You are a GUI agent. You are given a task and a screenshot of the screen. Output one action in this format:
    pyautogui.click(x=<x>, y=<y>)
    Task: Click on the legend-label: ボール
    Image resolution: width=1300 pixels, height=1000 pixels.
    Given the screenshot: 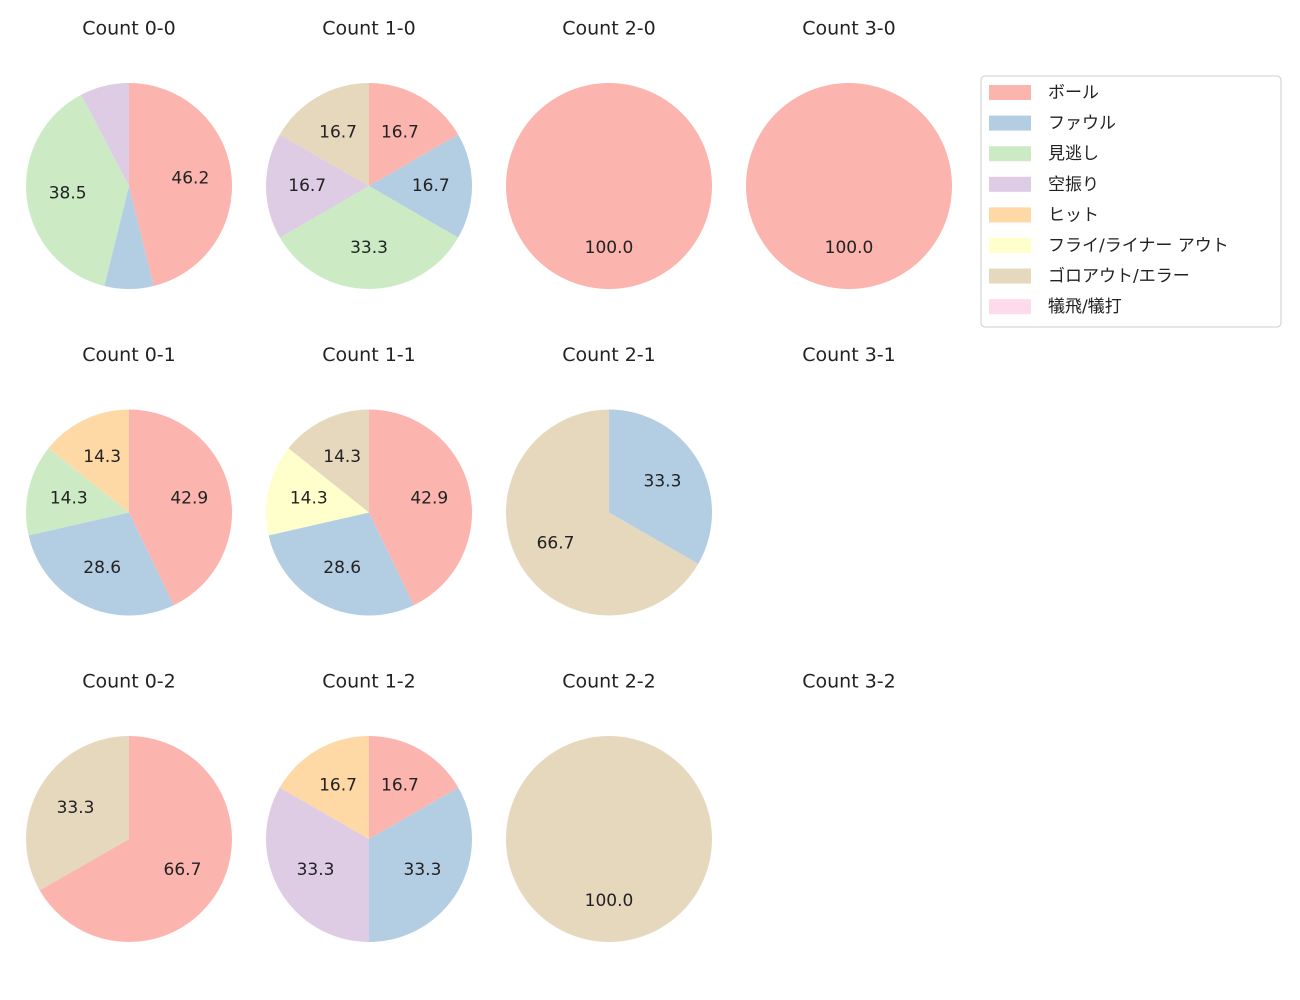 What is the action you would take?
    pyautogui.click(x=1073, y=93)
    